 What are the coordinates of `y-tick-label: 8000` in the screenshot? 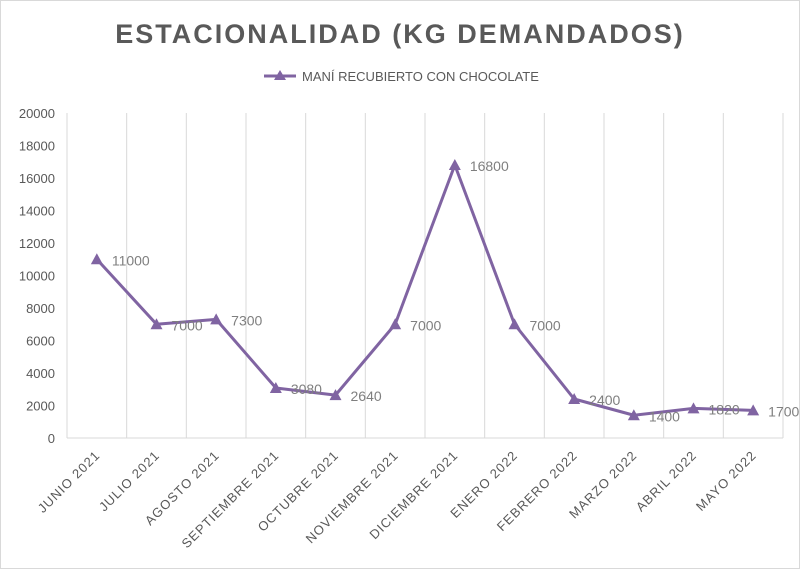 It's located at (40, 308).